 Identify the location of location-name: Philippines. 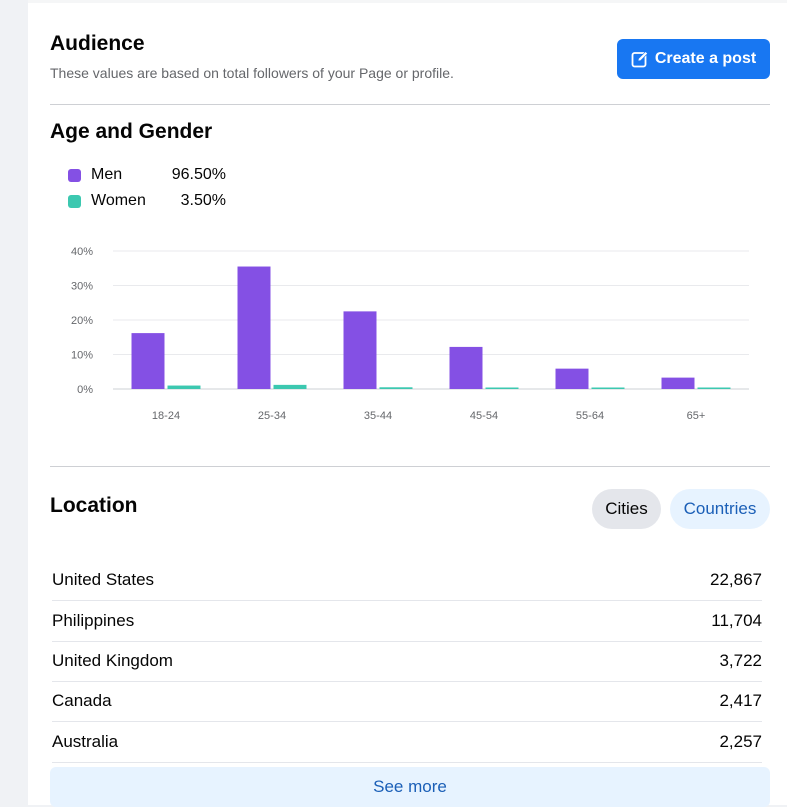
(93, 620).